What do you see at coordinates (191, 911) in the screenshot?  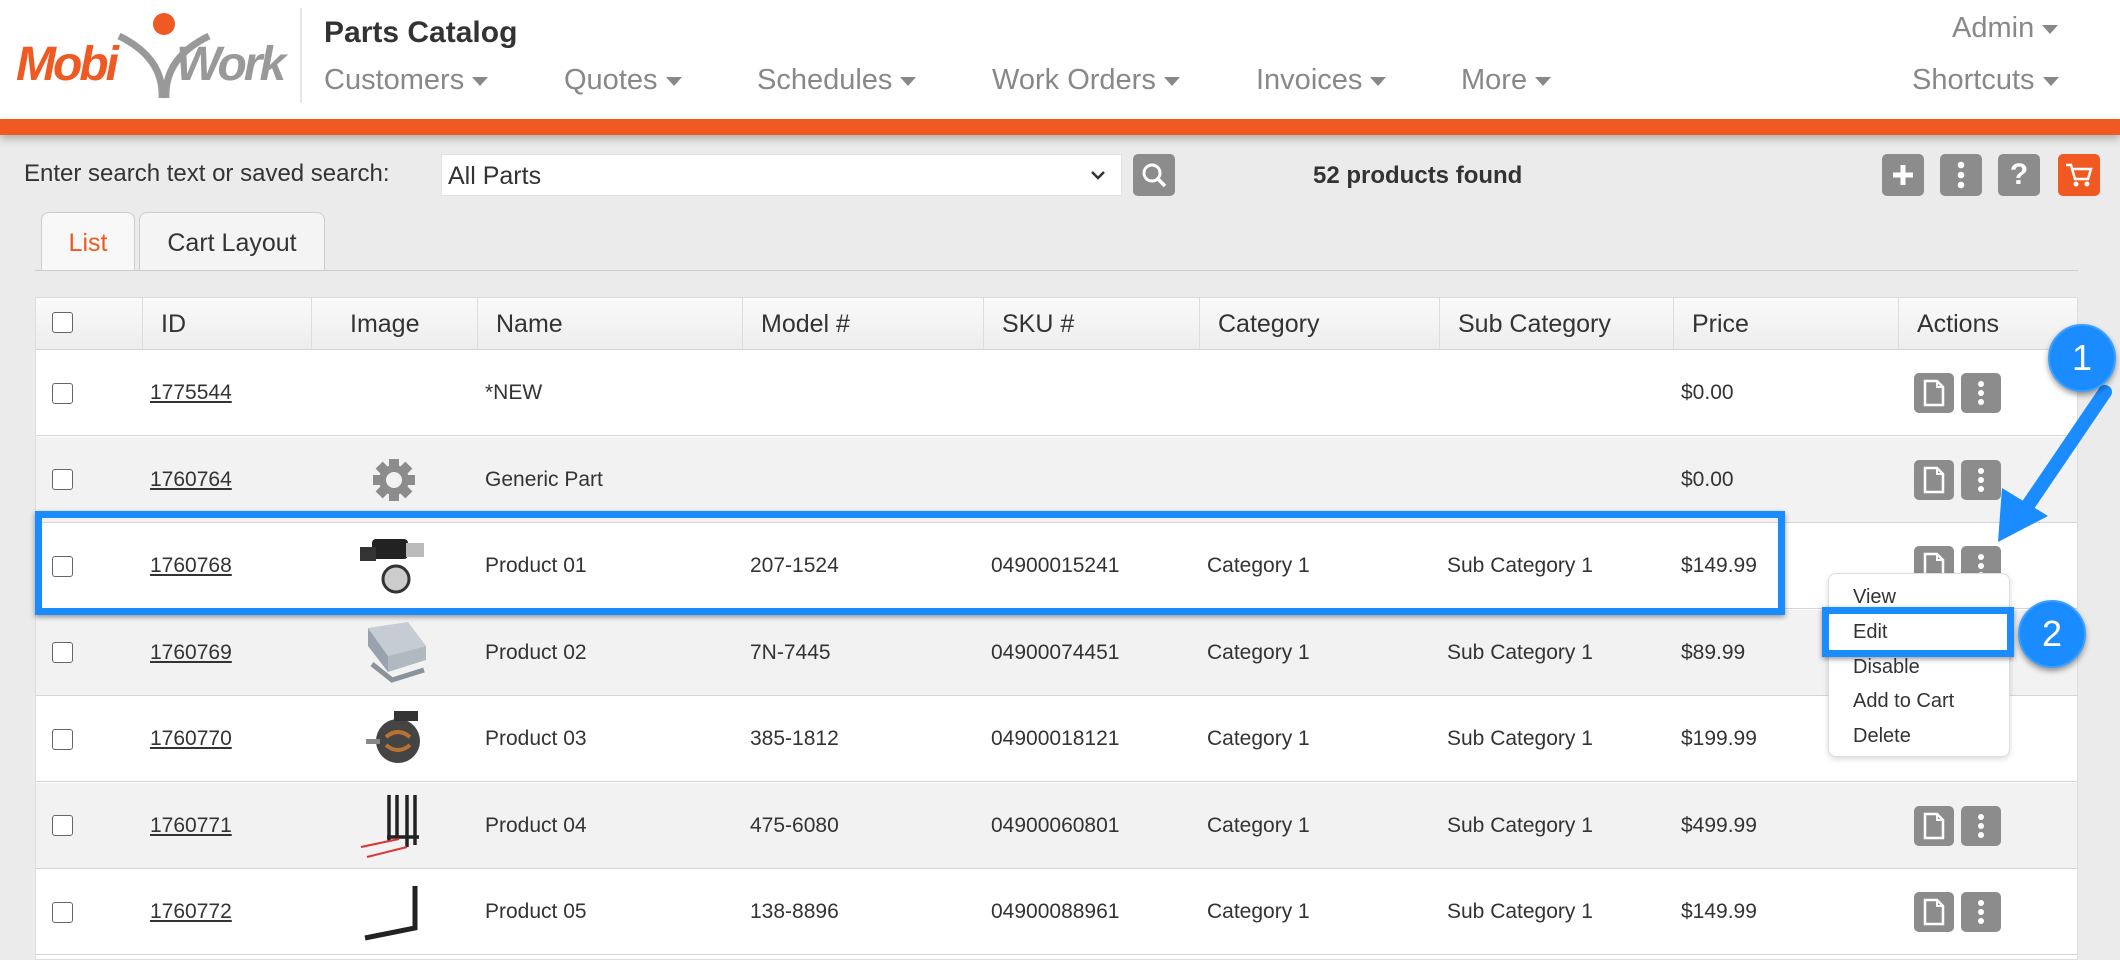 I see `part-id-link: 1760772` at bounding box center [191, 911].